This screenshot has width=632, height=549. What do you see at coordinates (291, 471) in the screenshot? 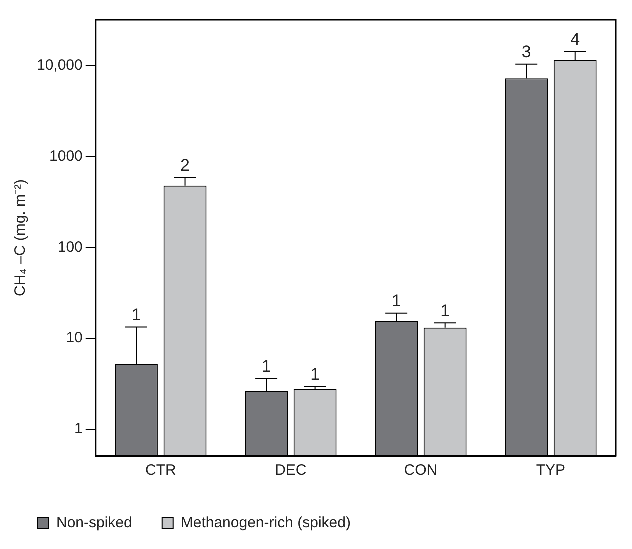
I see `x-tick-label: DEC` at bounding box center [291, 471].